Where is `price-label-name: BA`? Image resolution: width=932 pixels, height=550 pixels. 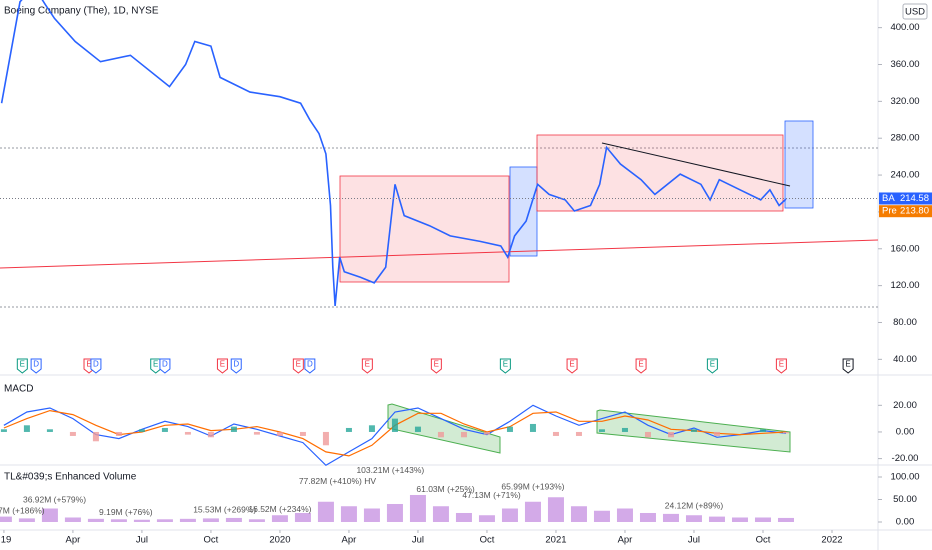
price-label-name: BA is located at coordinates (888, 198).